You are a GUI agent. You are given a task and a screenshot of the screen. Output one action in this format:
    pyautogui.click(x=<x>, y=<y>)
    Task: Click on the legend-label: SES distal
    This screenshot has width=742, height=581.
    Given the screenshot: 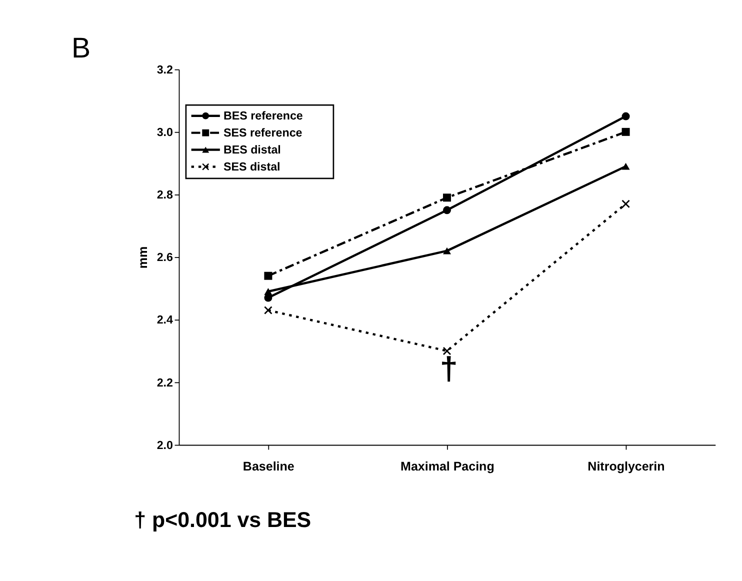 What is the action you would take?
    pyautogui.click(x=251, y=167)
    